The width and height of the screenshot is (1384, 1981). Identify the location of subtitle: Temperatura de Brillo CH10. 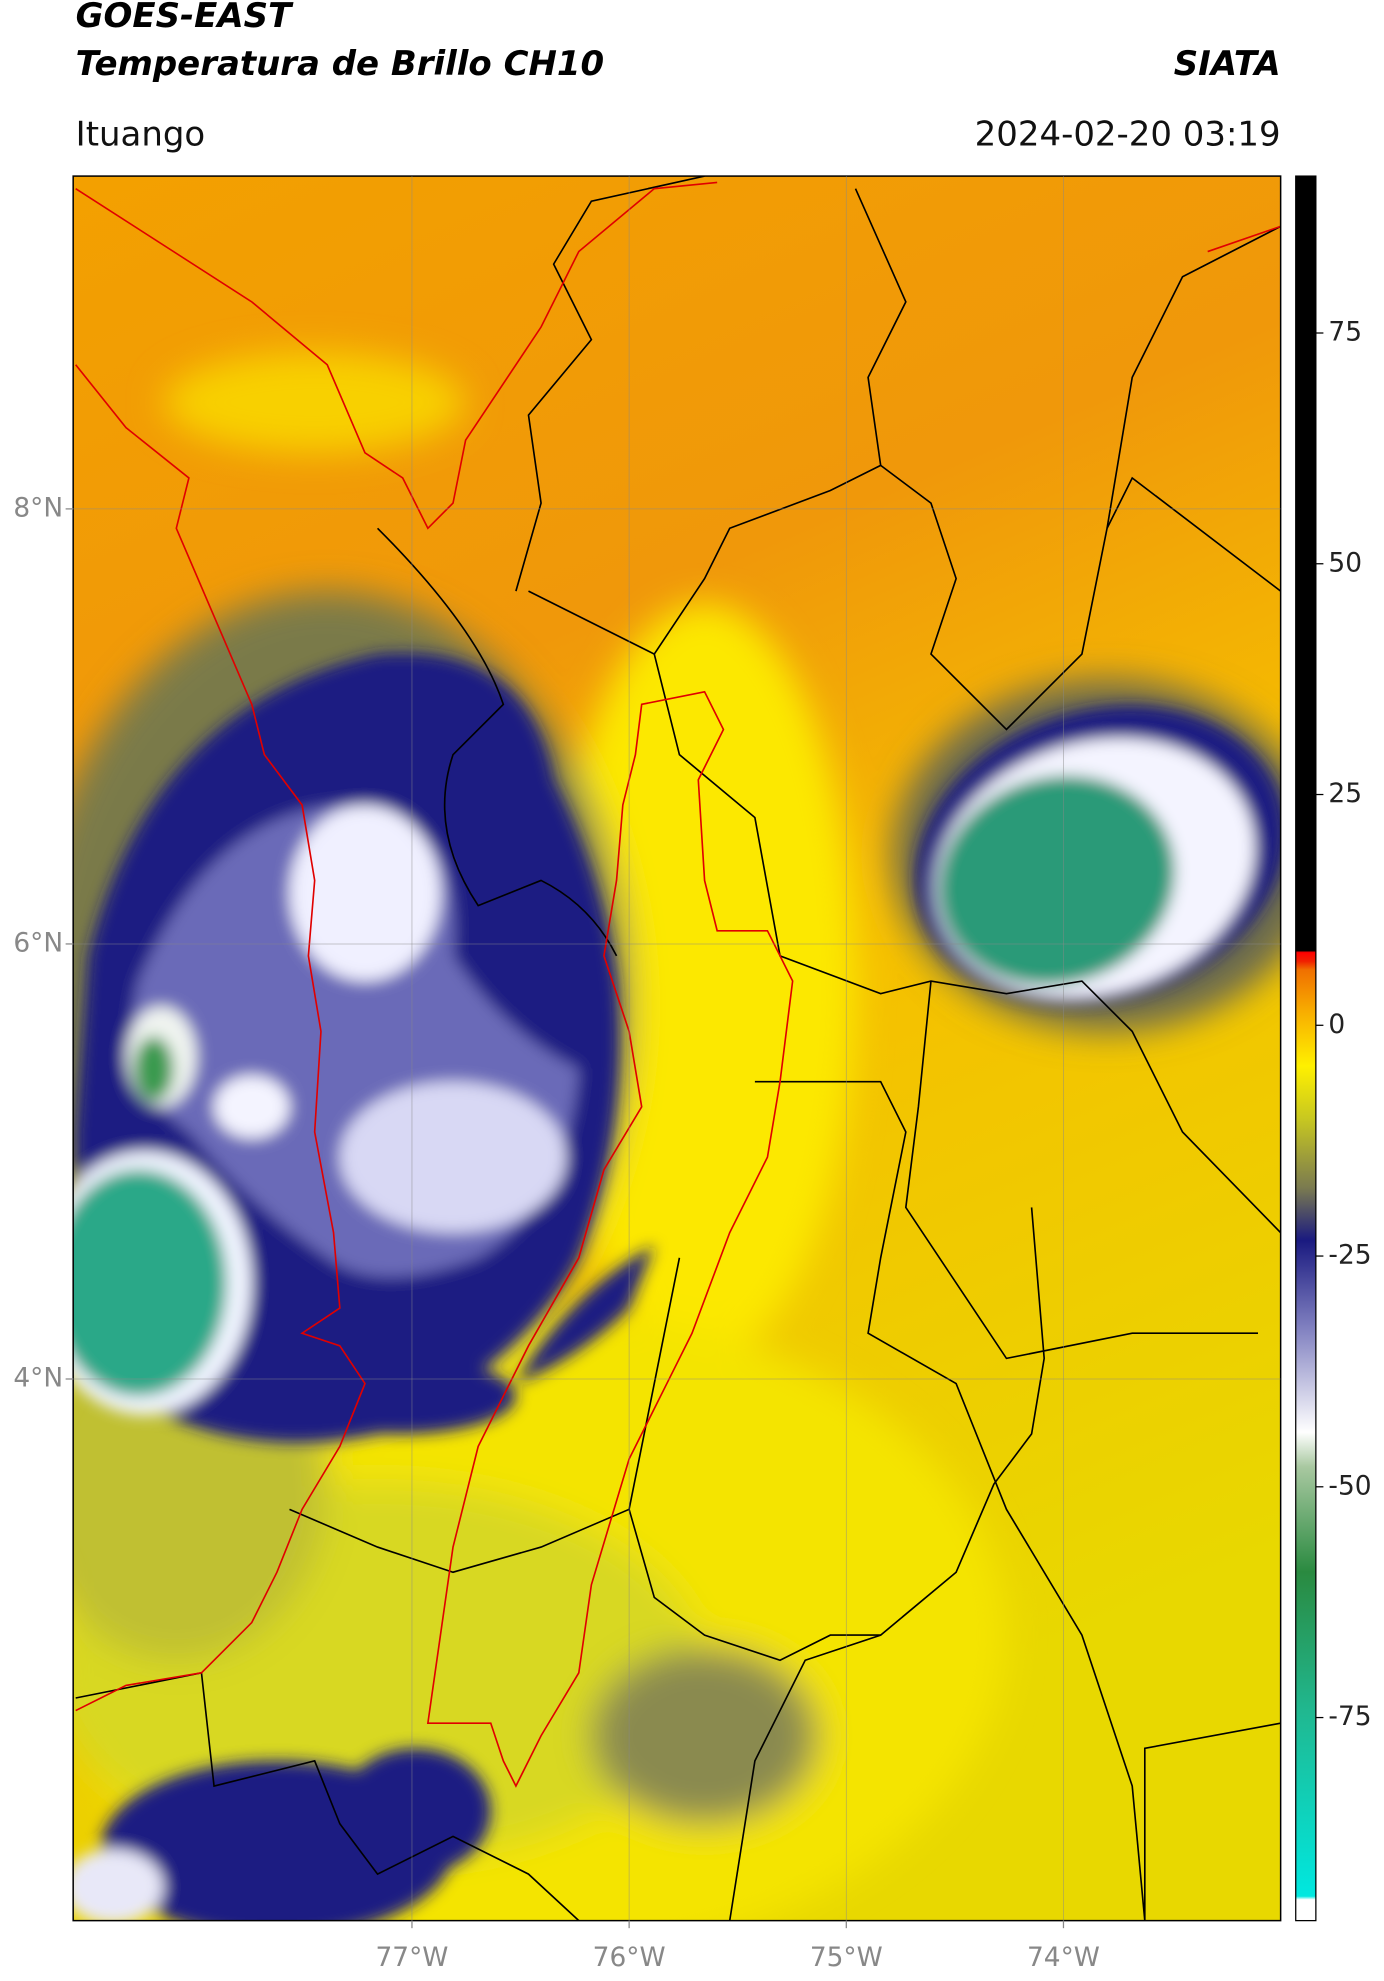
(340, 64).